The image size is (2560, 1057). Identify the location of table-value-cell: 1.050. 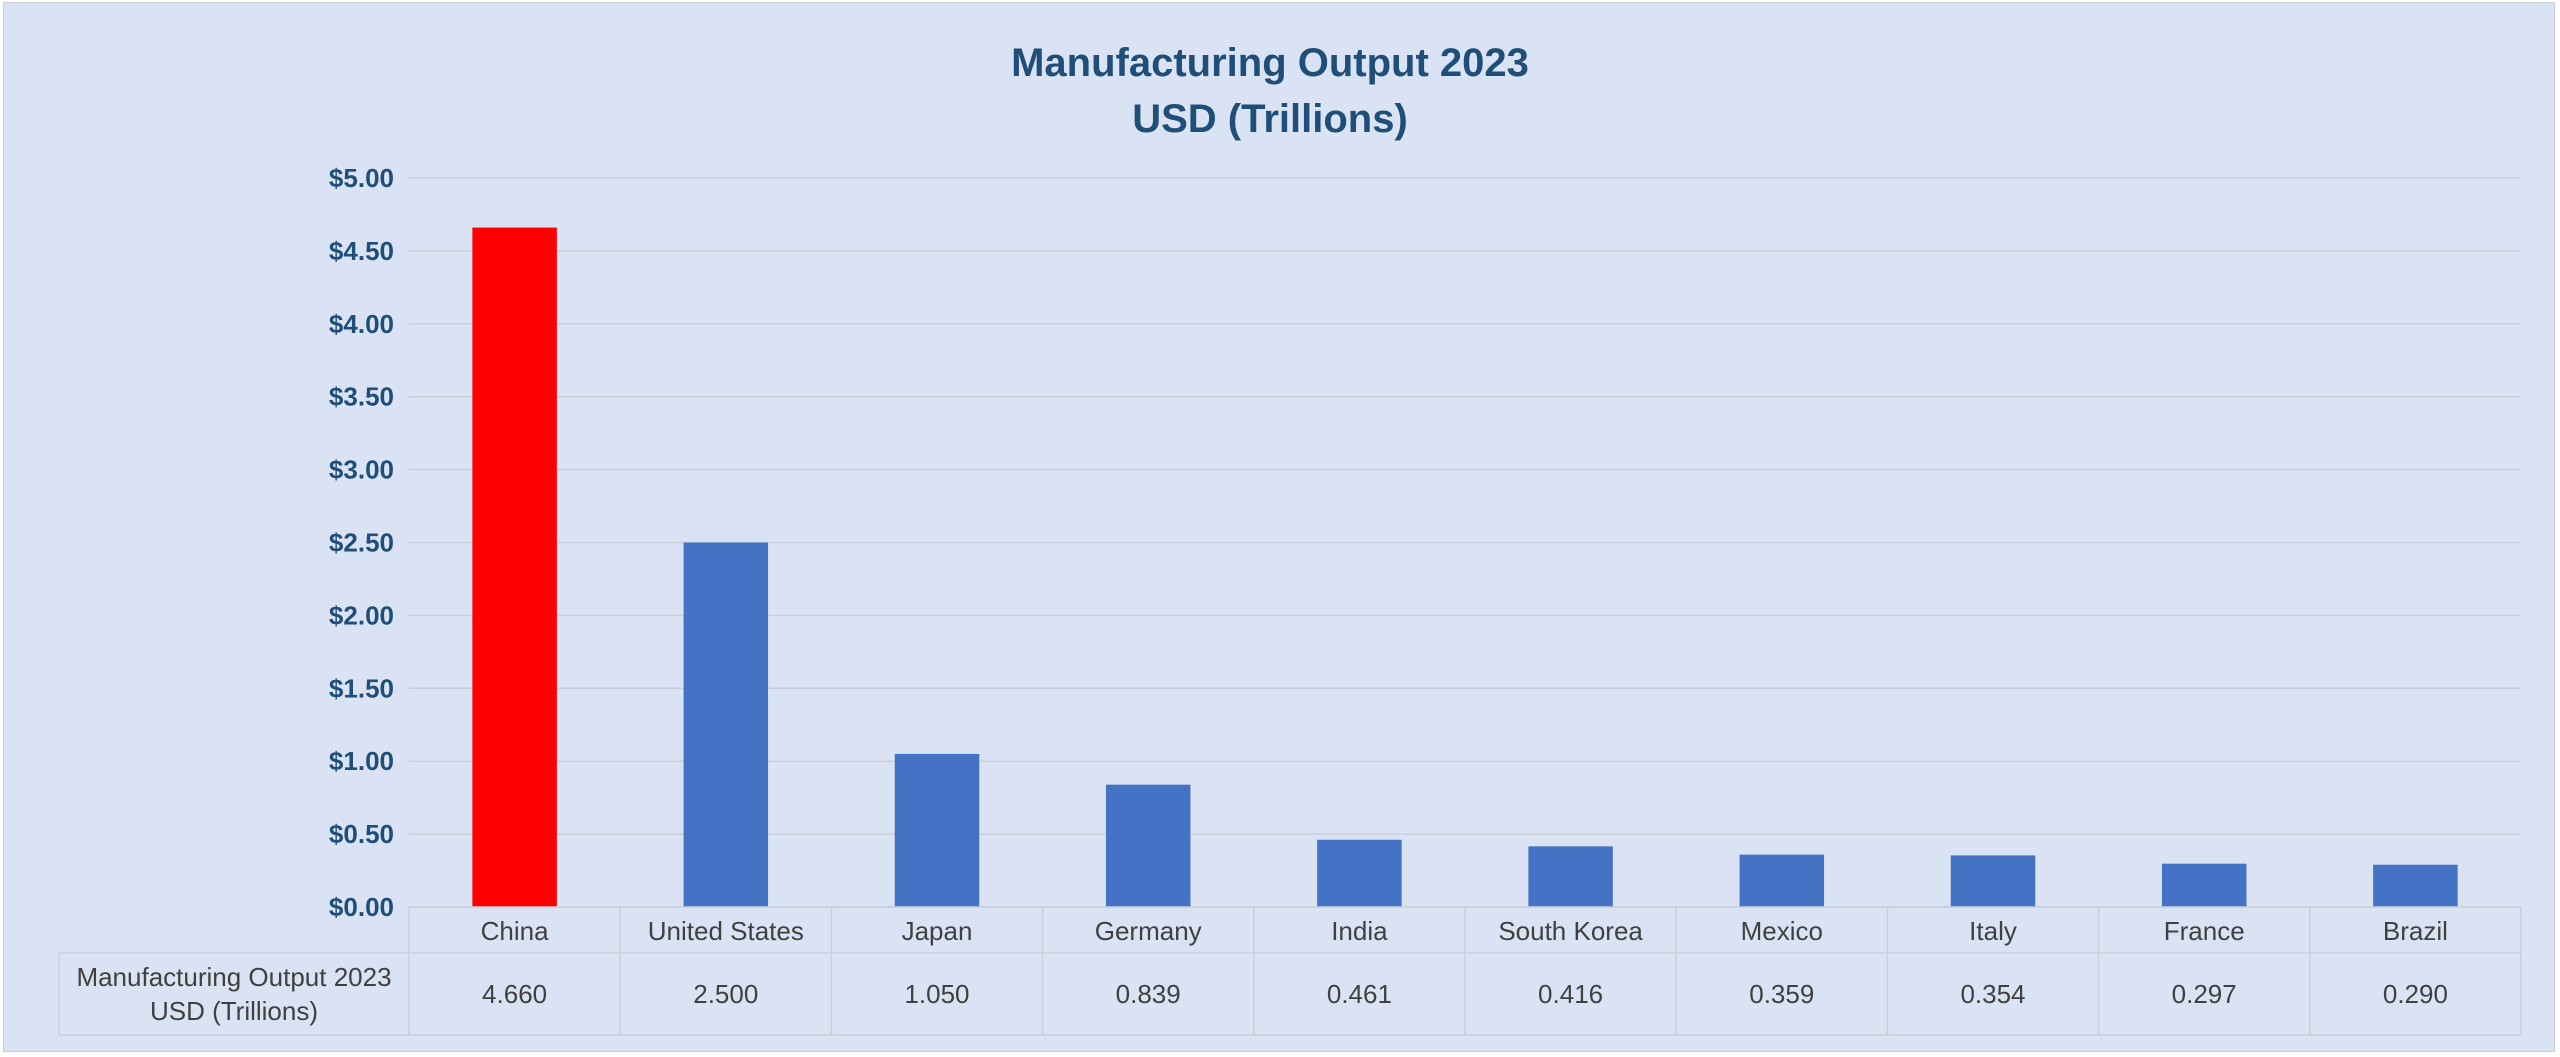
(936, 994).